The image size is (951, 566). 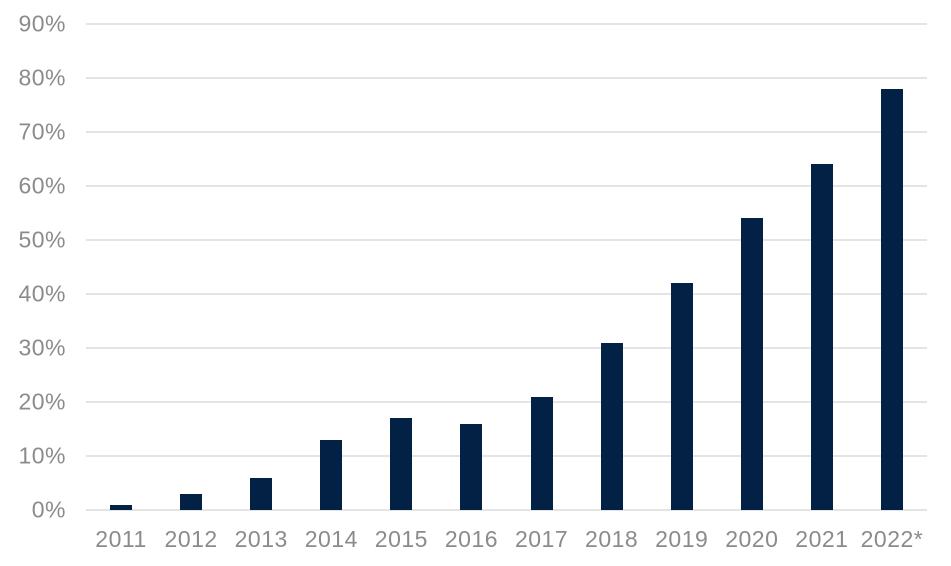 What do you see at coordinates (331, 539) in the screenshot?
I see `x-tick-label-2014: 2014` at bounding box center [331, 539].